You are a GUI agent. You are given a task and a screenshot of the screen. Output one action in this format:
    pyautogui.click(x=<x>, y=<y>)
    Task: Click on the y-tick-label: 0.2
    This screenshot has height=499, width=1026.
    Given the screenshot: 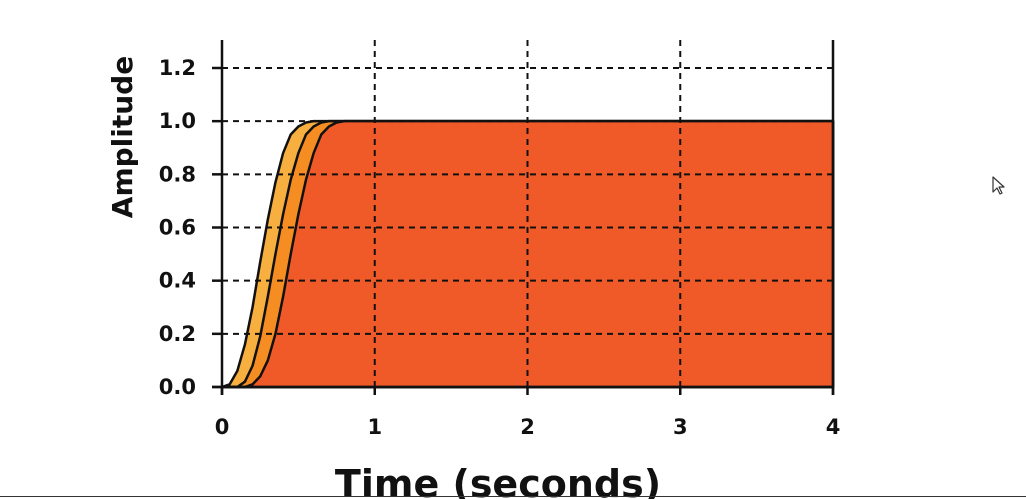 What is the action you would take?
    pyautogui.click(x=177, y=334)
    